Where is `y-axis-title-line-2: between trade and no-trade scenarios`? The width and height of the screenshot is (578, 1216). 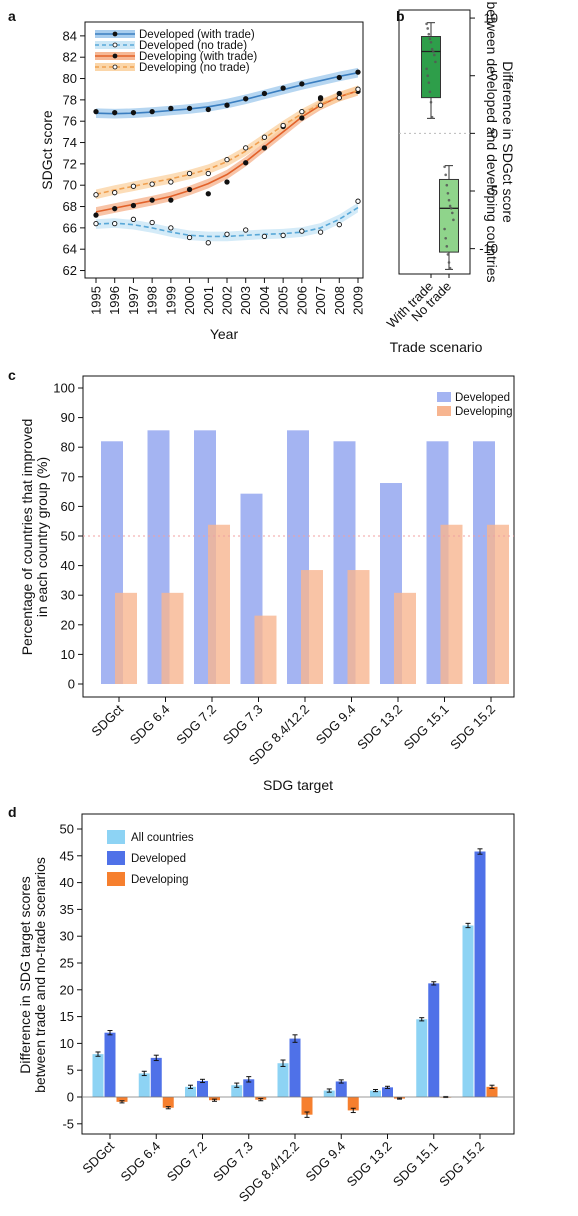
y-axis-title-line-2: between trade and no-trade scenarios is located at coordinates (40, 975).